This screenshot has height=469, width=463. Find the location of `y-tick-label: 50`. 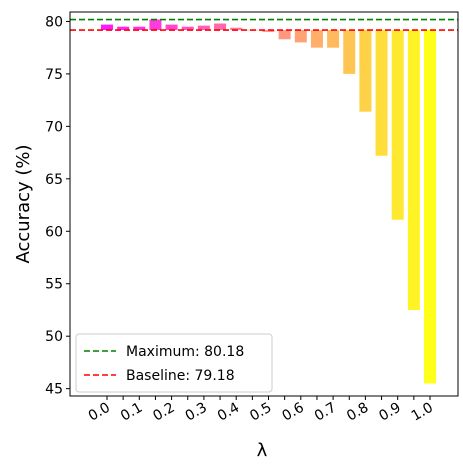

y-tick-label: 50 is located at coordinates (54, 337).